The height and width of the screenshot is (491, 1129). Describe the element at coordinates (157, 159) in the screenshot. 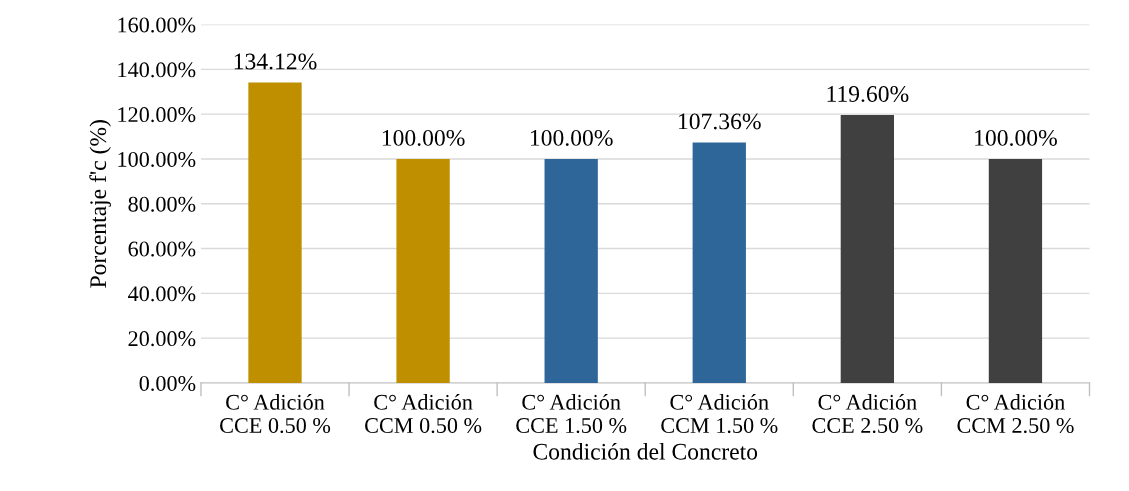

I see `y-tick-label: 100.00%` at that location.